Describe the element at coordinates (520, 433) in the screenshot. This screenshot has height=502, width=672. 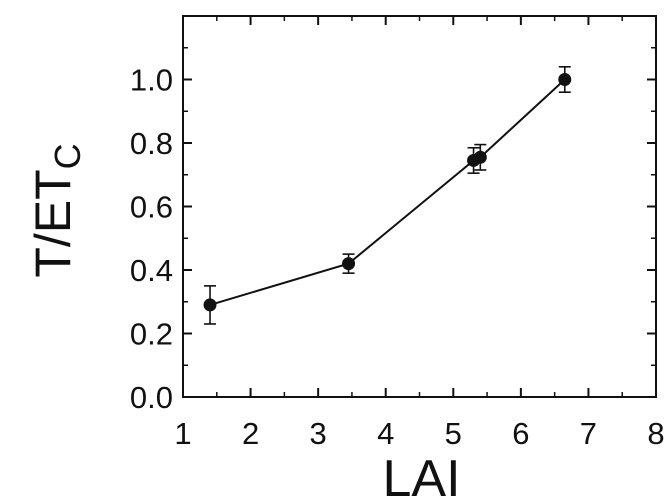
I see `x-tick-label-6: 6` at that location.